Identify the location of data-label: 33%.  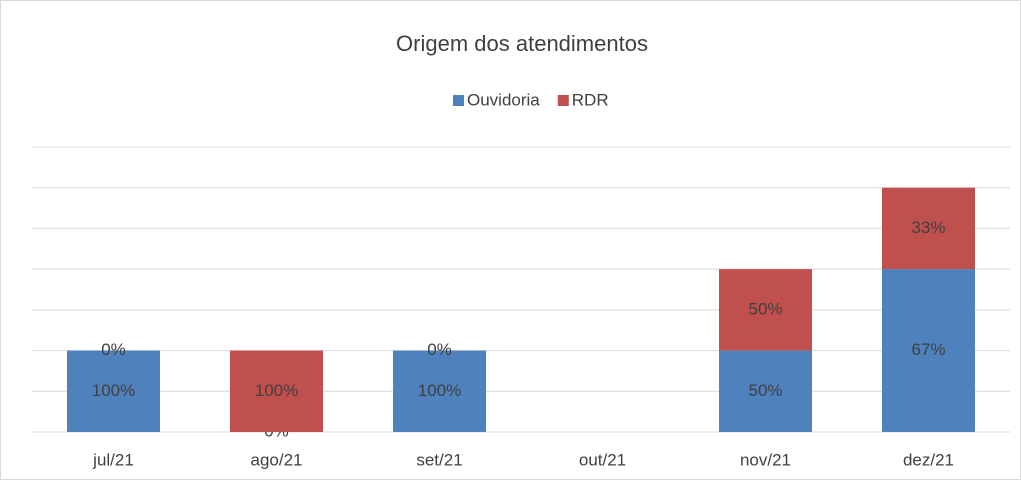
(928, 227).